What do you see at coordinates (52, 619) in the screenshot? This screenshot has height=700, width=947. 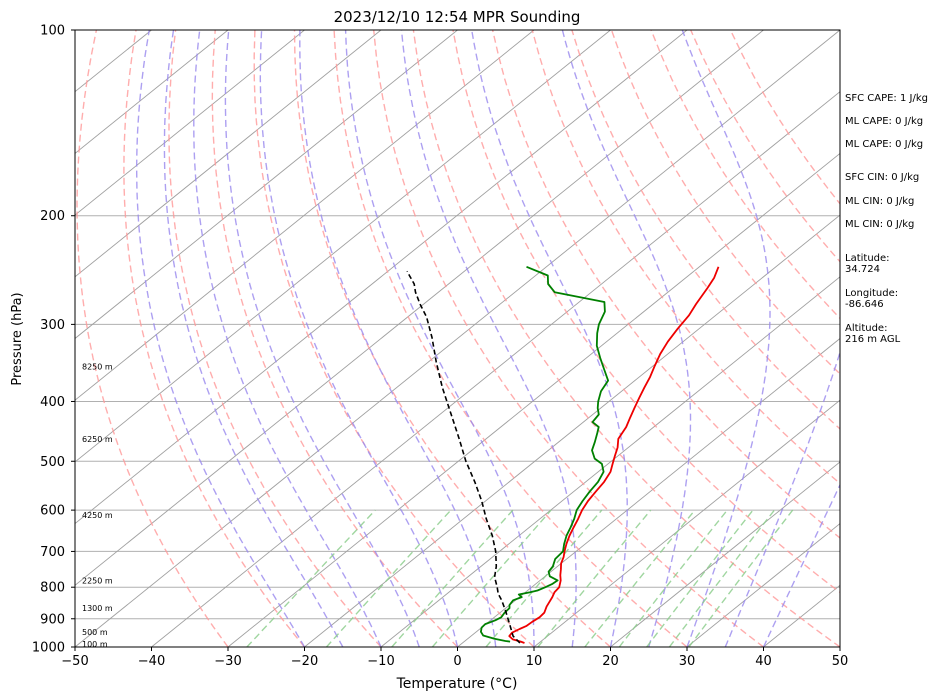 I see `y-tick-label: 900` at bounding box center [52, 619].